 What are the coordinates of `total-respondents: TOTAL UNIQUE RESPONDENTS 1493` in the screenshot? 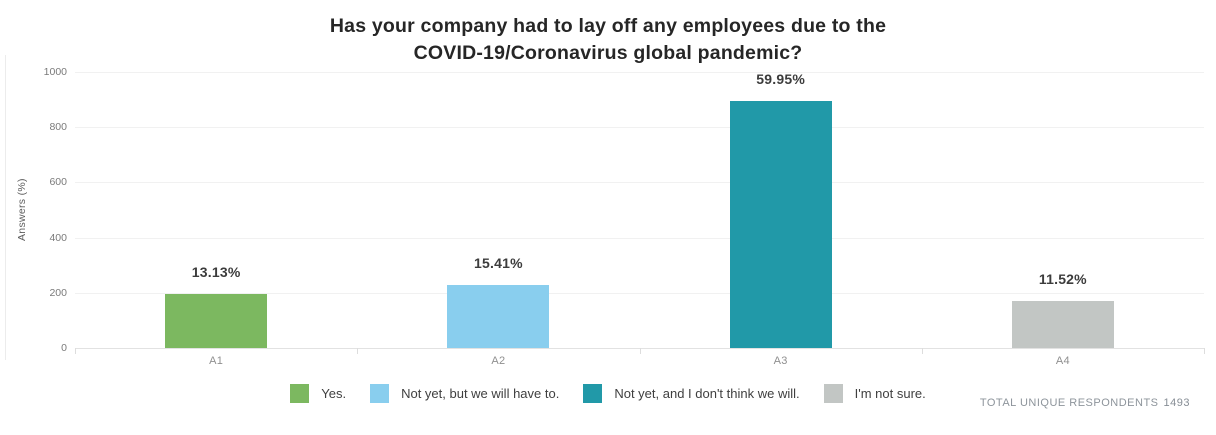 It's located at (1085, 403).